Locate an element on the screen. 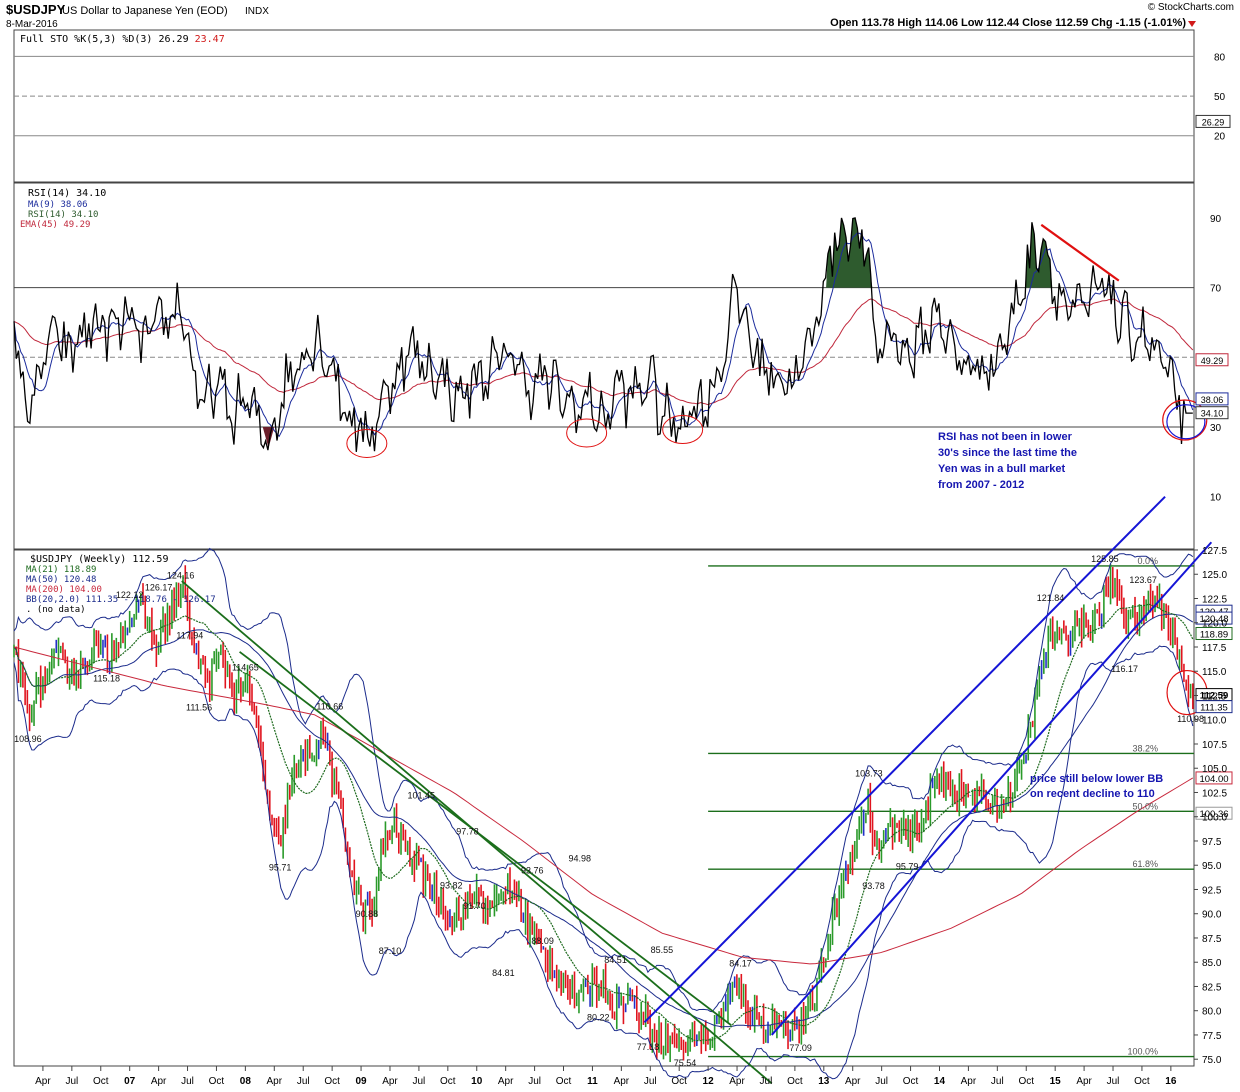 This screenshot has width=1240, height=1092. price-point-label: 110.98 is located at coordinates (1190, 719).